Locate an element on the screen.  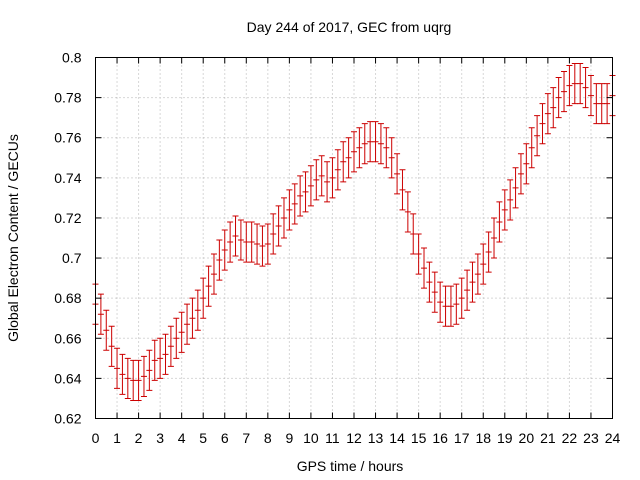
y-axis-label: Global Electron Content / GECUs is located at coordinates (13, 238).